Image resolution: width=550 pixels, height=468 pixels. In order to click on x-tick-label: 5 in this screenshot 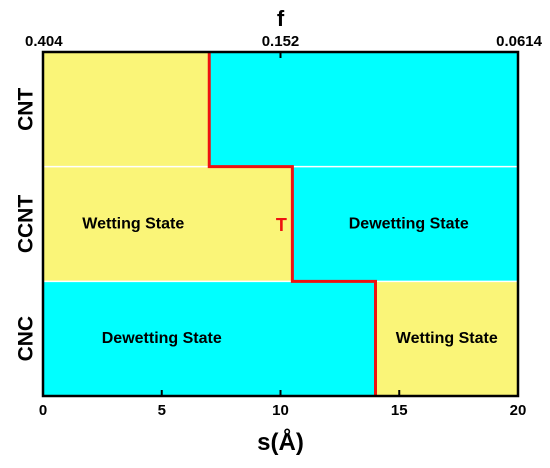, I will do `click(162, 410)`.